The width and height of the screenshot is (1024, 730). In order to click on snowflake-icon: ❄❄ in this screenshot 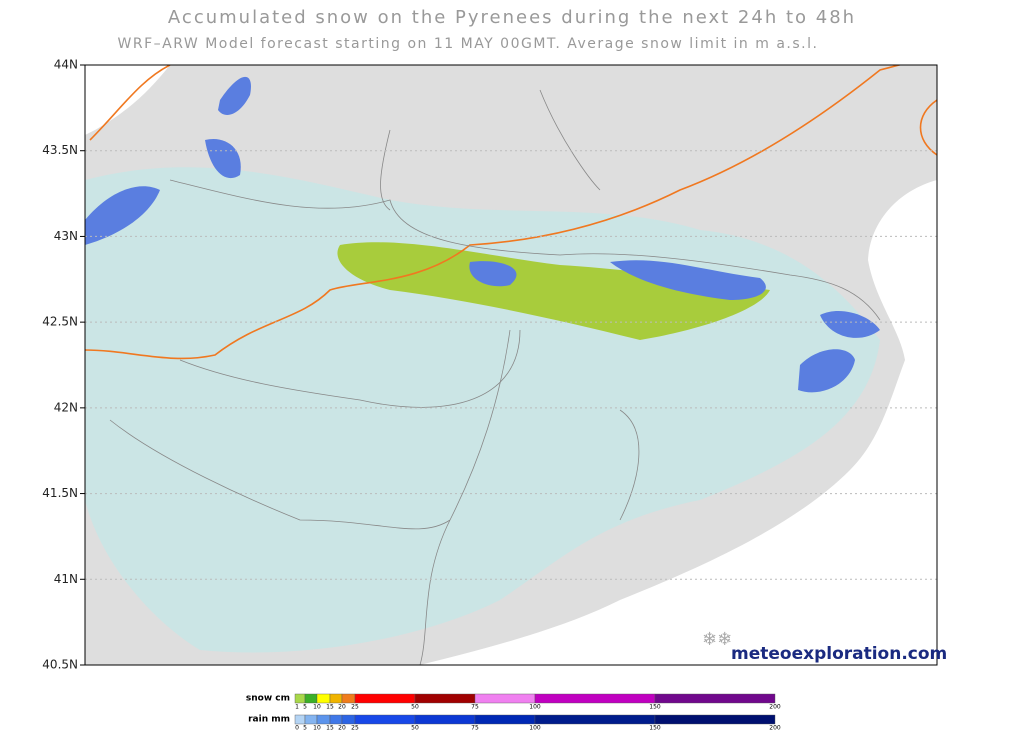, I will do `click(717, 639)`.